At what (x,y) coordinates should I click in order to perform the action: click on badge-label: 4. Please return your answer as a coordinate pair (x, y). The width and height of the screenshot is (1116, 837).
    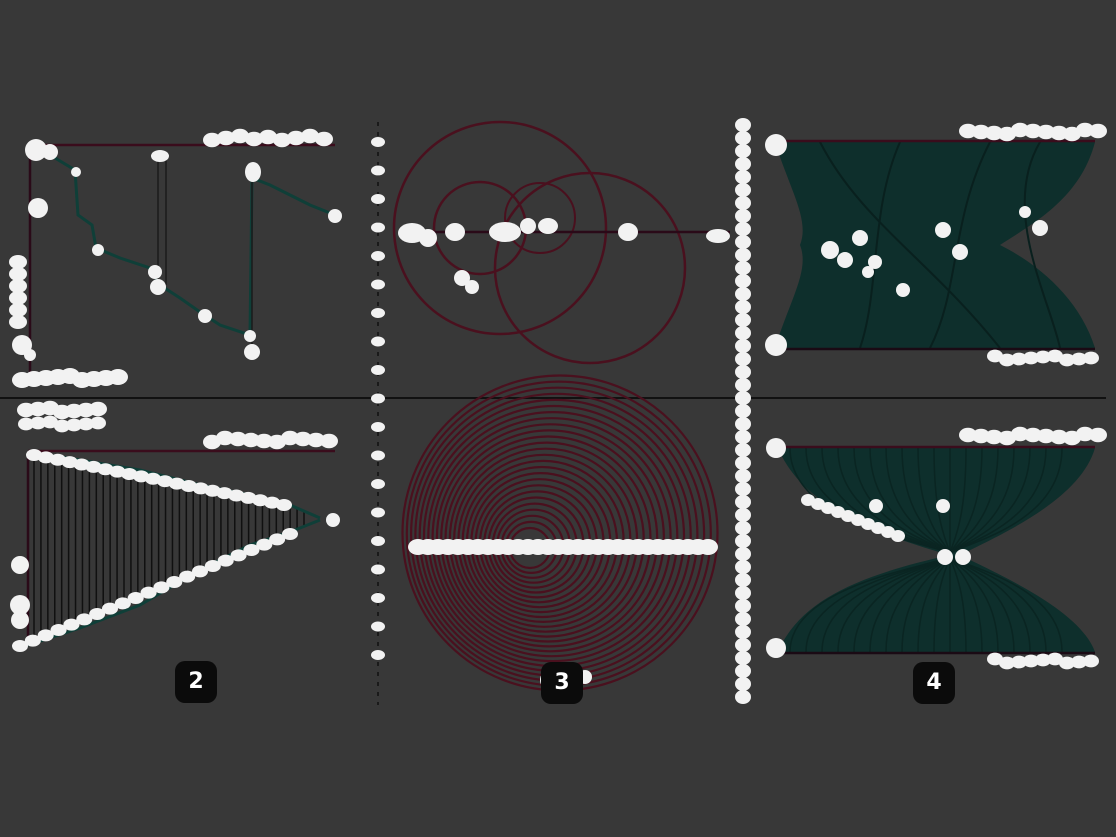
    Looking at the image, I should click on (934, 682).